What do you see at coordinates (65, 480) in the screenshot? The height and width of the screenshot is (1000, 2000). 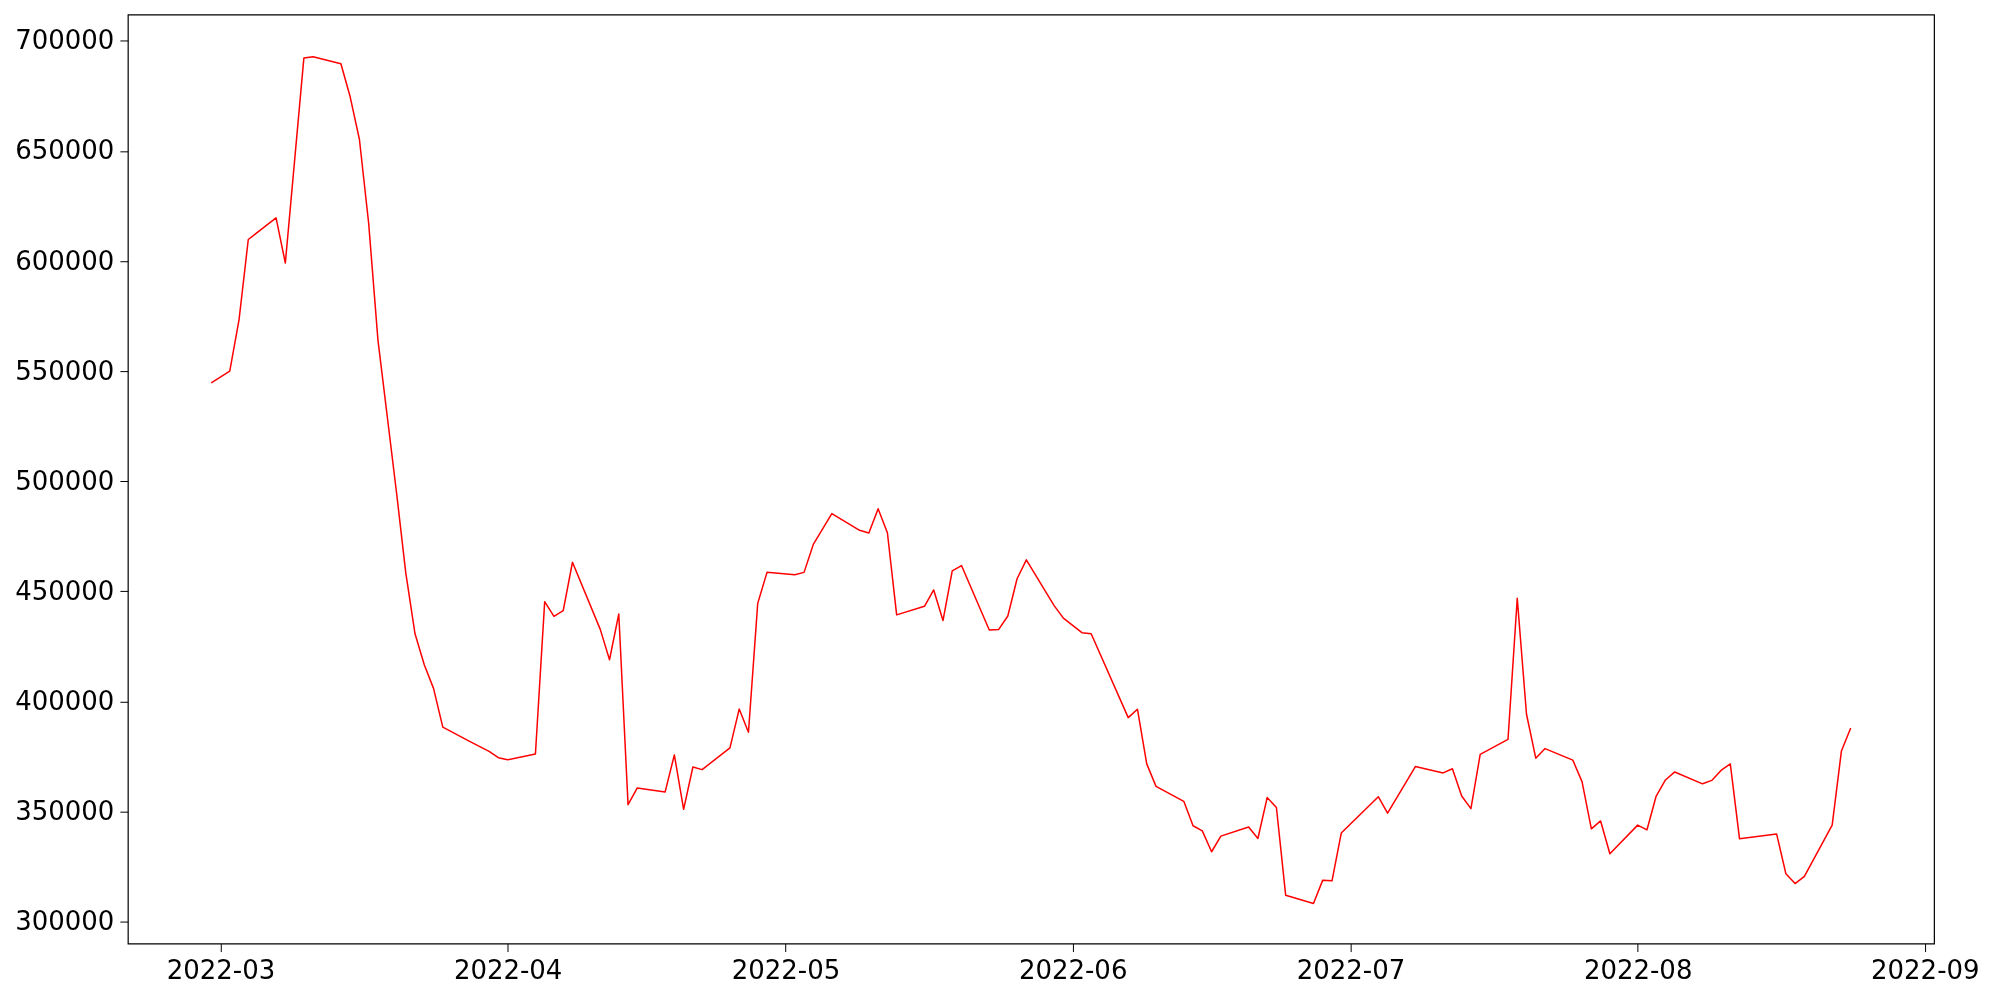 I see `y-tick-label: 500000` at bounding box center [65, 480].